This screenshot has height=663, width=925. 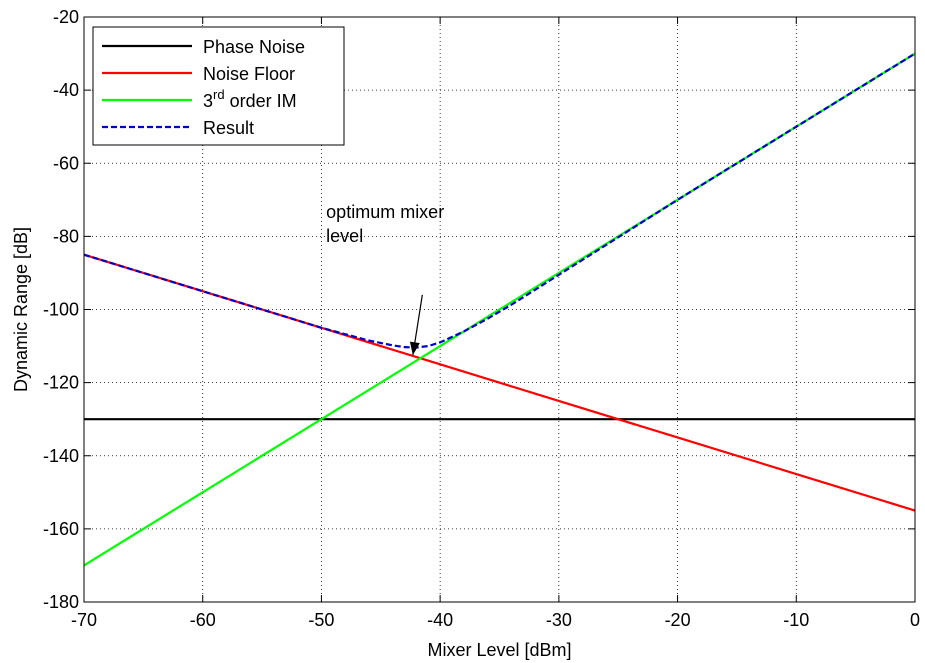 What do you see at coordinates (321, 620) in the screenshot?
I see `x-tick-label: -50` at bounding box center [321, 620].